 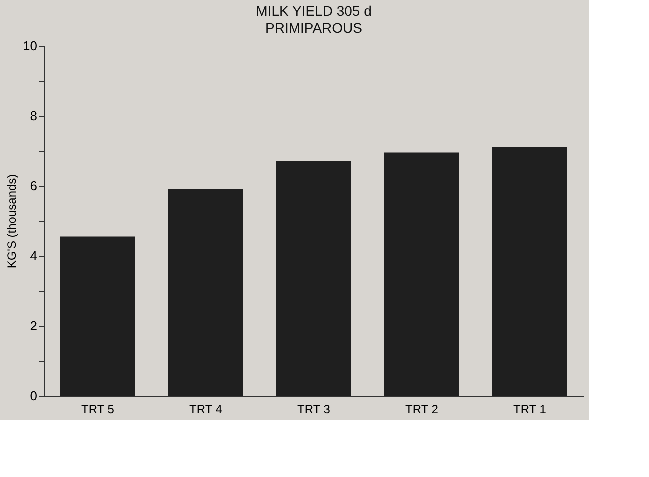 What do you see at coordinates (34, 256) in the screenshot?
I see `y-tick-label: 4` at bounding box center [34, 256].